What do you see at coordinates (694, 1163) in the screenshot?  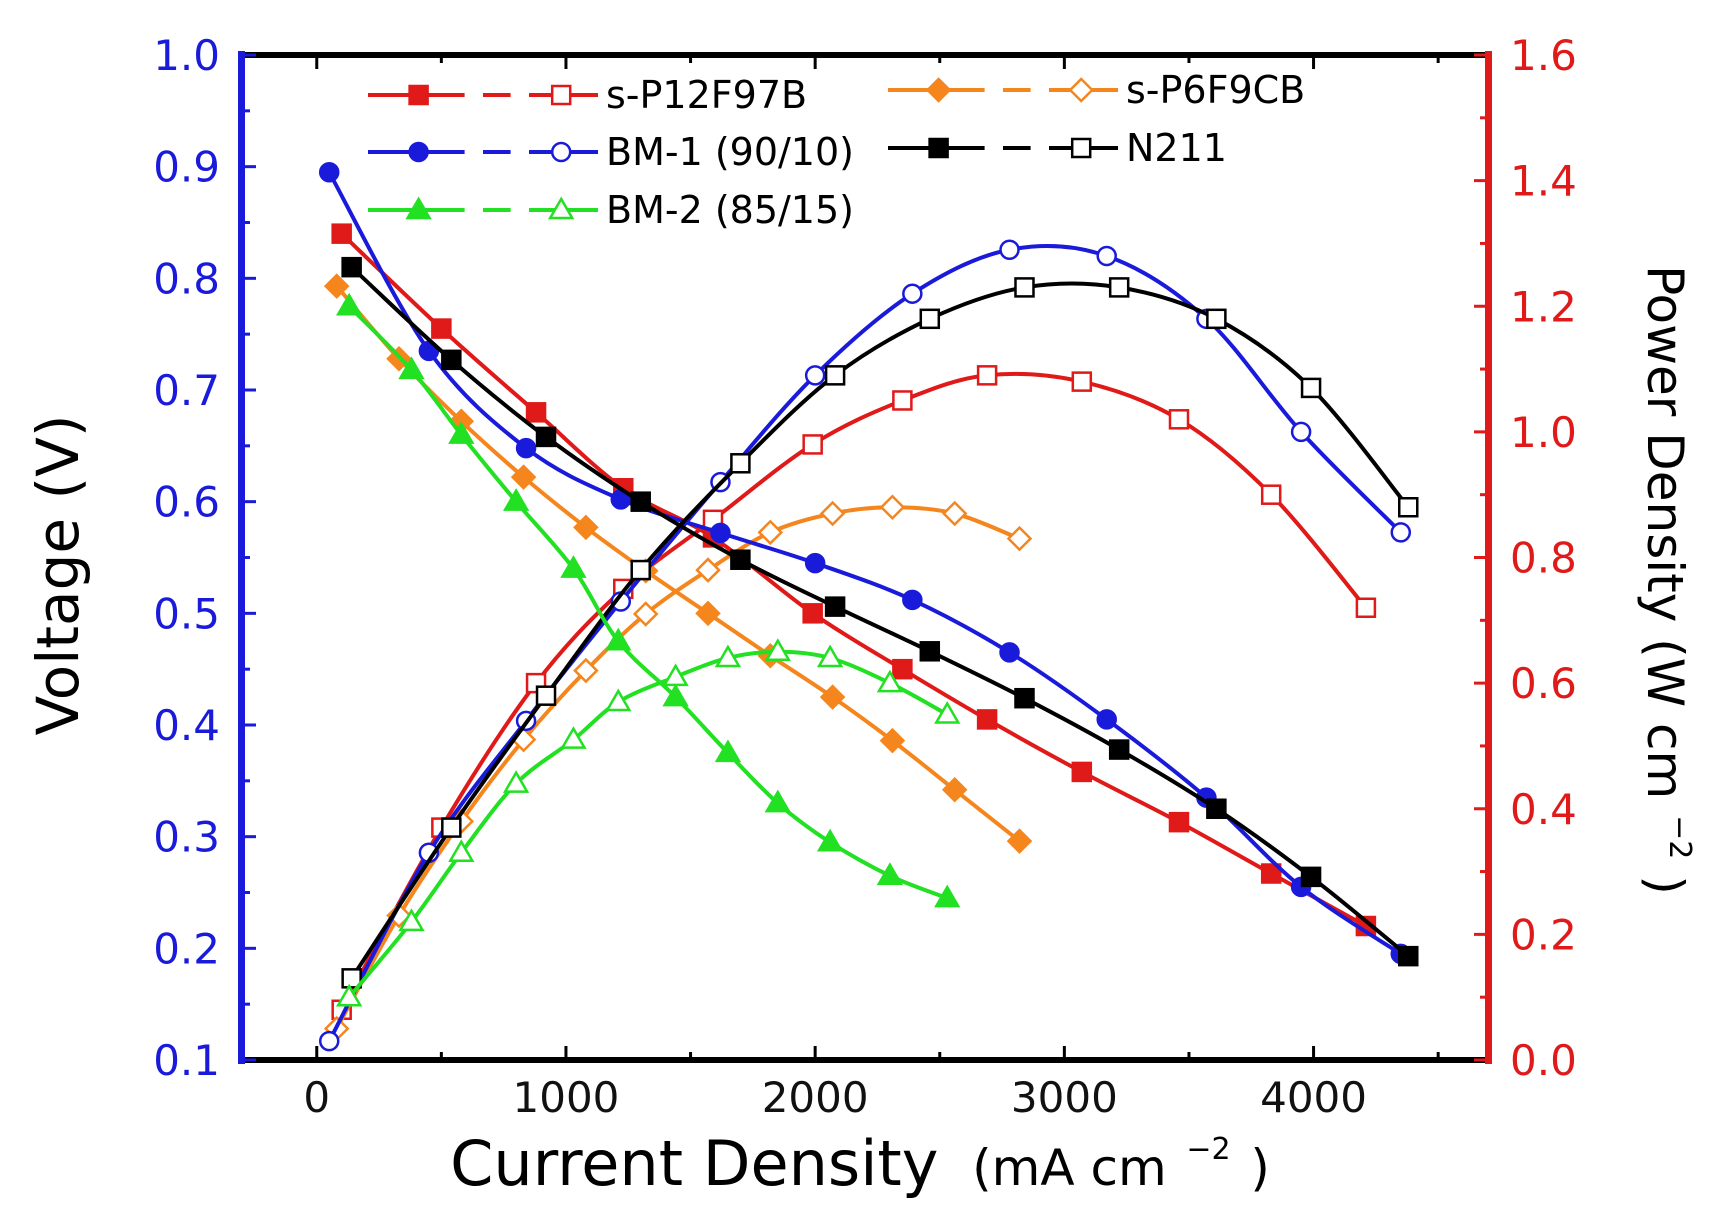 I see `x-axis-title-main: Current Density` at bounding box center [694, 1163].